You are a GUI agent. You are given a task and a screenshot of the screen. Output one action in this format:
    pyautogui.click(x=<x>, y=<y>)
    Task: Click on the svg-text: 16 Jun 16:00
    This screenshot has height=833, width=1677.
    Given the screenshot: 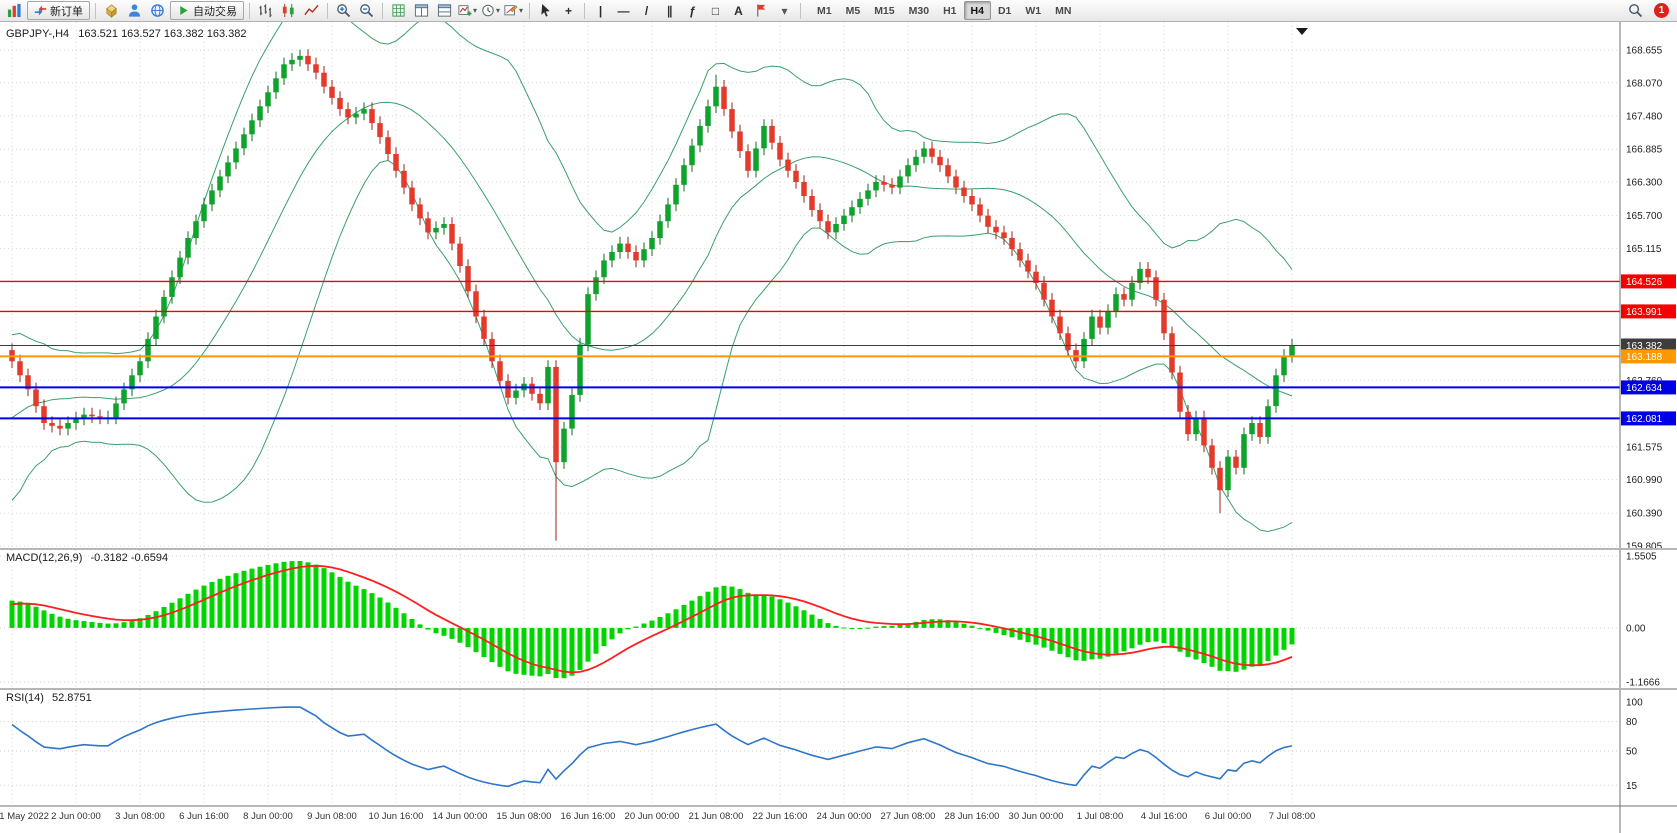 What is the action you would take?
    pyautogui.click(x=588, y=816)
    